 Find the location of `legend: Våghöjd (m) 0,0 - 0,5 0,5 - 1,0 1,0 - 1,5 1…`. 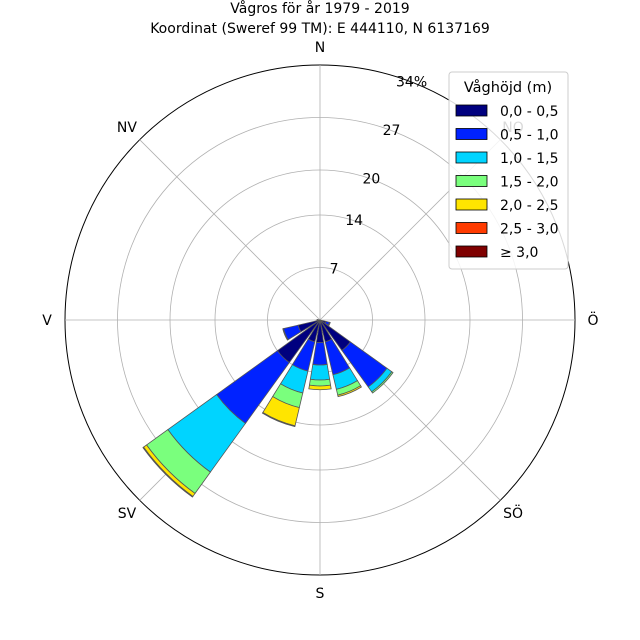

legend: Våghöjd (m) 0,0 - 0,5 0,5 - 1,0 1,0 - 1,5 1… is located at coordinates (508, 170).